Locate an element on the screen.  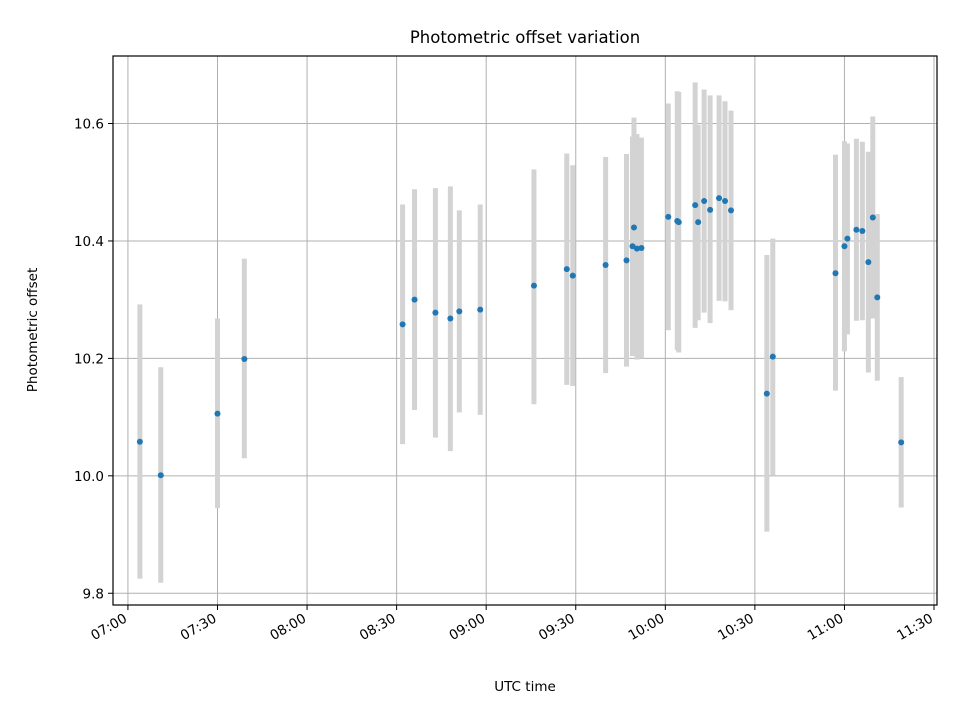
y-tick-label: 10.4 is located at coordinates (89, 242).